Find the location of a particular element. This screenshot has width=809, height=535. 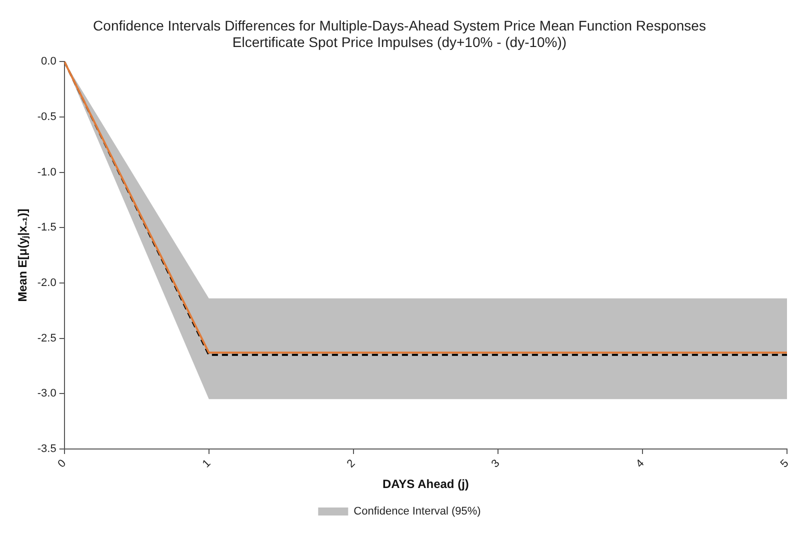

x-tick-label: 2 is located at coordinates (351, 463).